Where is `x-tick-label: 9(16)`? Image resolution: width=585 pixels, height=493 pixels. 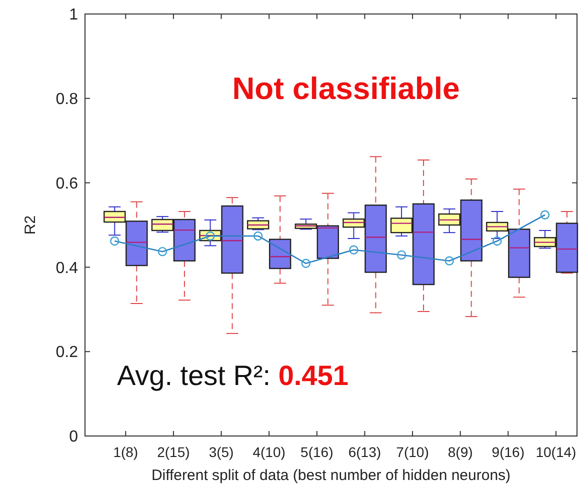
x-tick-label: 9(16) is located at coordinates (508, 452).